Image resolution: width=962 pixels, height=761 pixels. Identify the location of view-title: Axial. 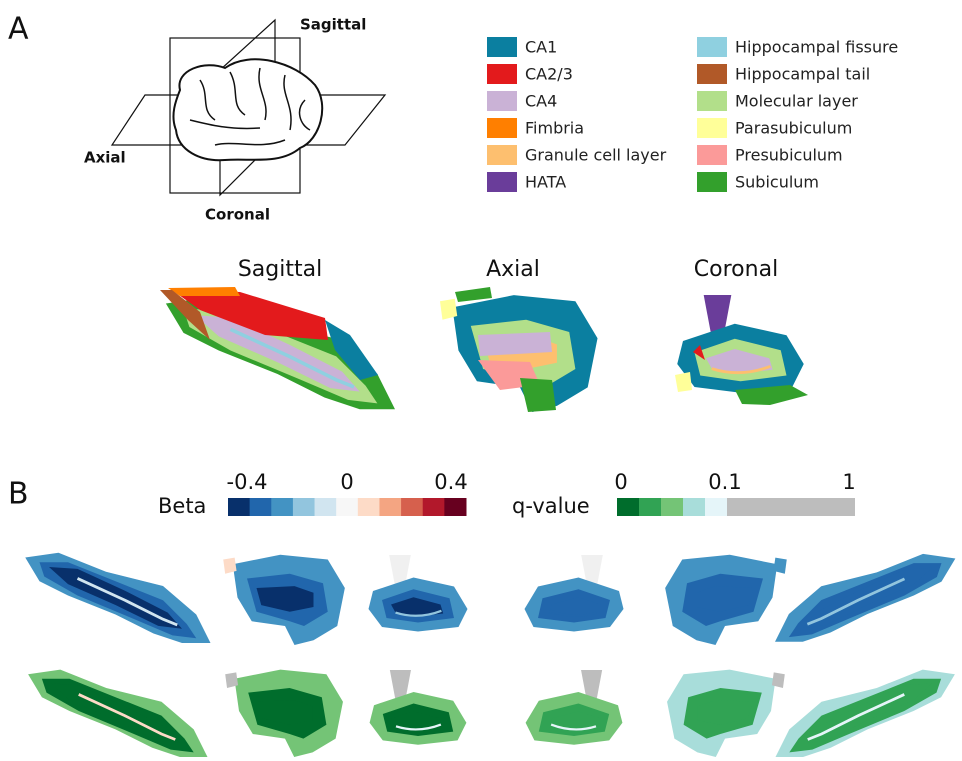
(513, 269).